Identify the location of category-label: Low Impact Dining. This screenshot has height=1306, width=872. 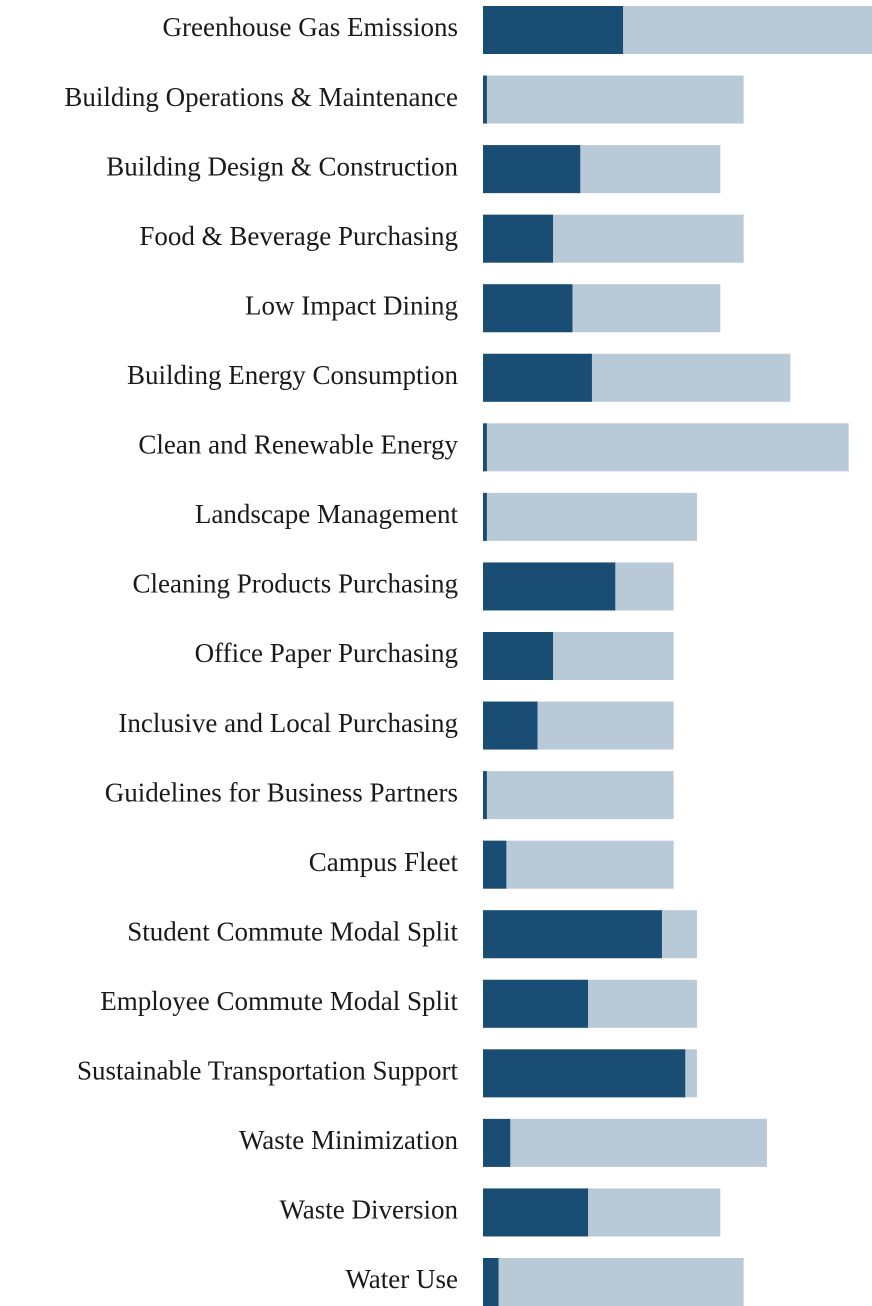
(351, 305).